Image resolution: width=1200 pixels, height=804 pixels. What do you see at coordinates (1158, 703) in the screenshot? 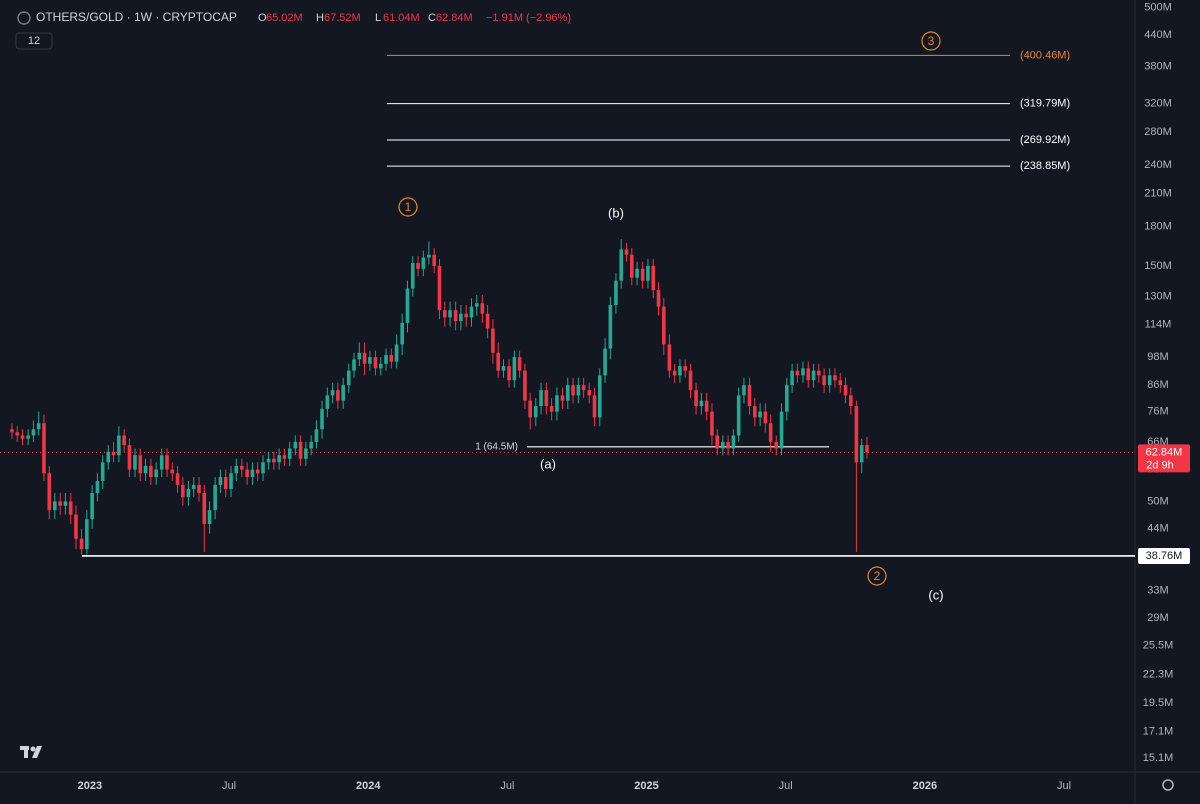
I see `y-tick-label: 19.5M` at bounding box center [1158, 703].